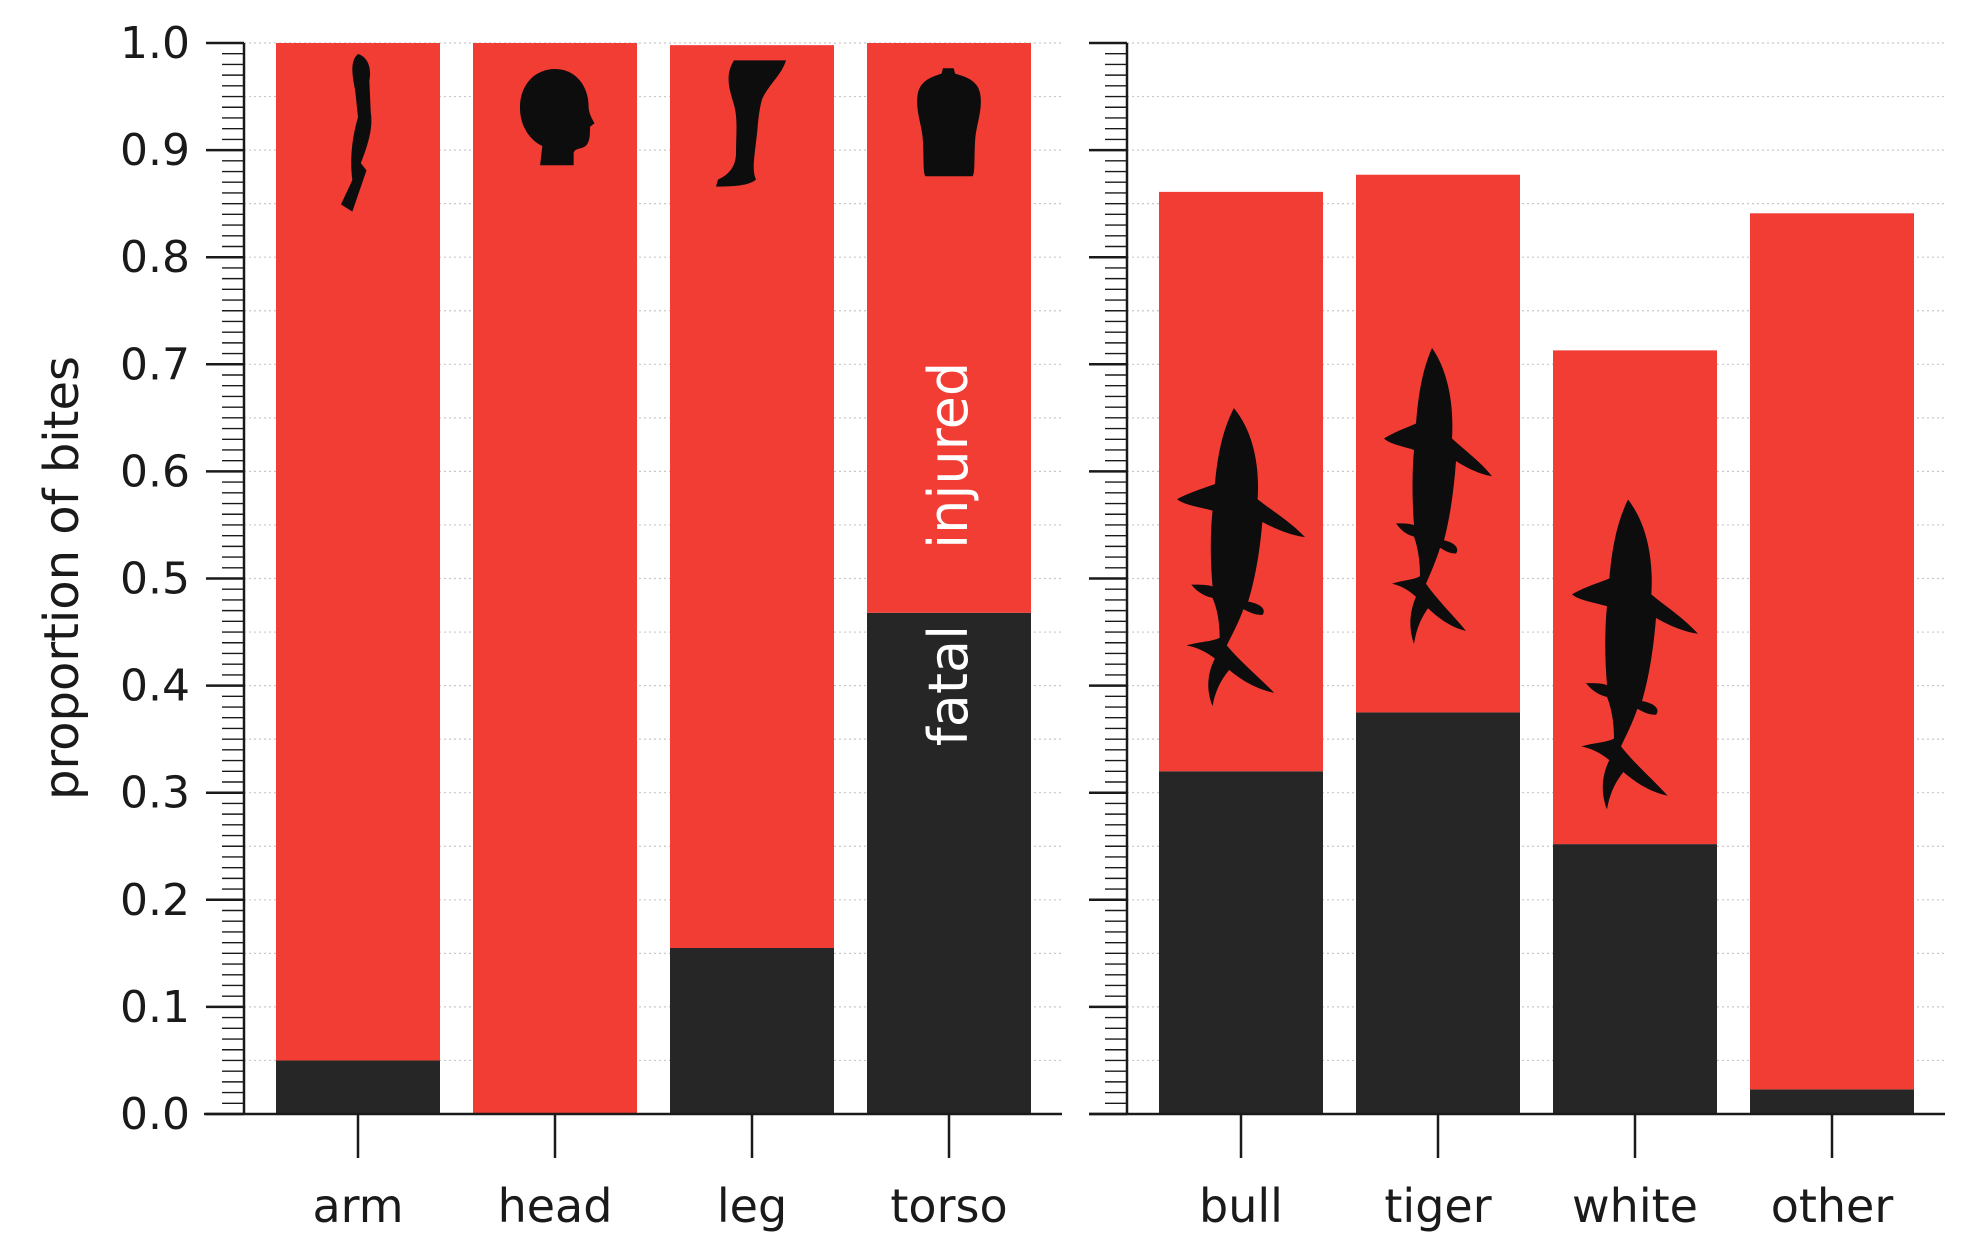 Image resolution: width=1974 pixels, height=1234 pixels. I want to click on arm-silhouette-shape, so click(356, 133).